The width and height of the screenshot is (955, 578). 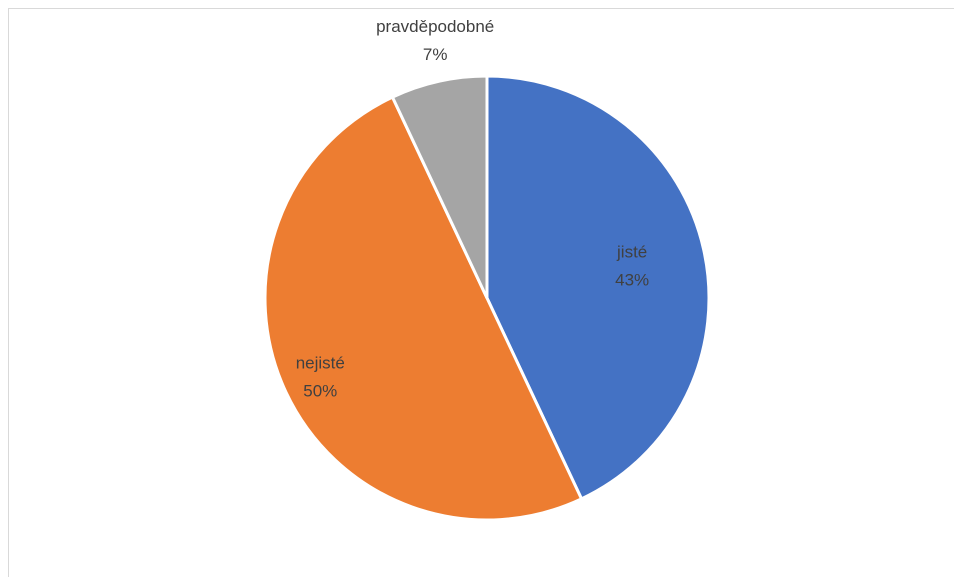 I want to click on slice-label-category-3: pravděpodobné, so click(x=435, y=26).